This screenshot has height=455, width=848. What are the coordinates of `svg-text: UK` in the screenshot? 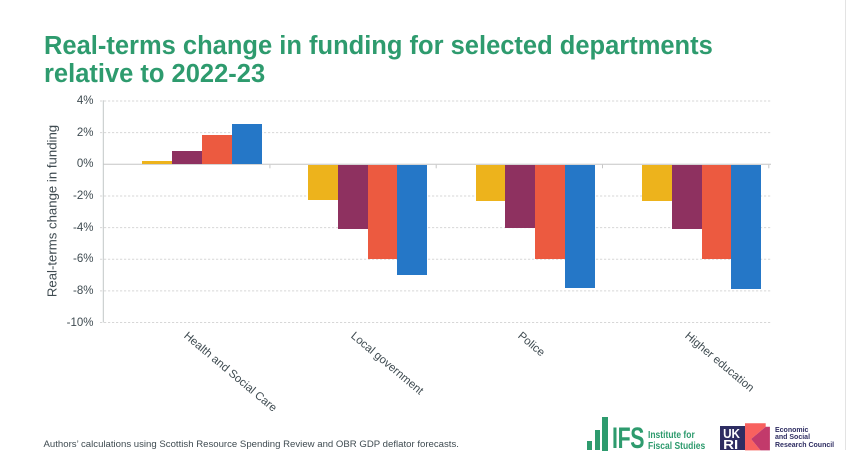 It's located at (731, 434).